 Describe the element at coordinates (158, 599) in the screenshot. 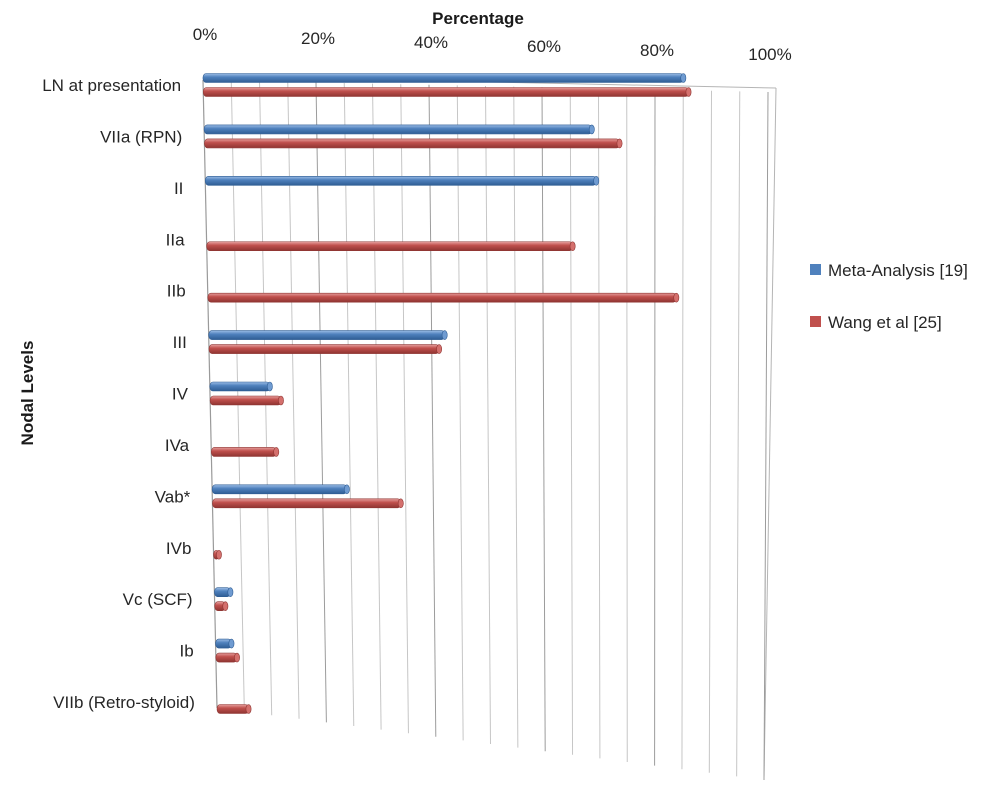

I see `category-label: Vc (SCF)` at that location.